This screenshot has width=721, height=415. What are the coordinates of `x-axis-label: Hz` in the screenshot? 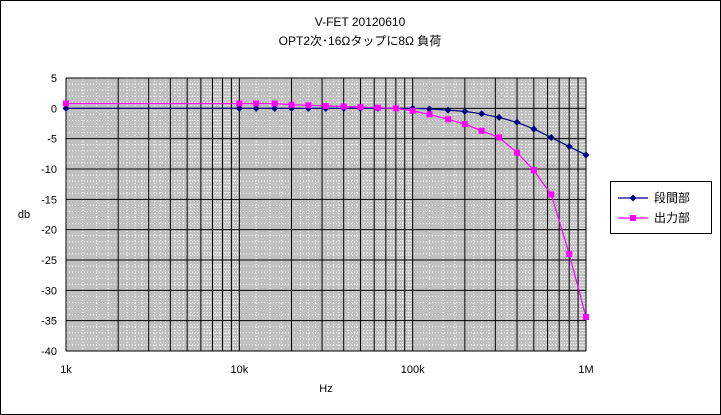 It's located at (325, 389).